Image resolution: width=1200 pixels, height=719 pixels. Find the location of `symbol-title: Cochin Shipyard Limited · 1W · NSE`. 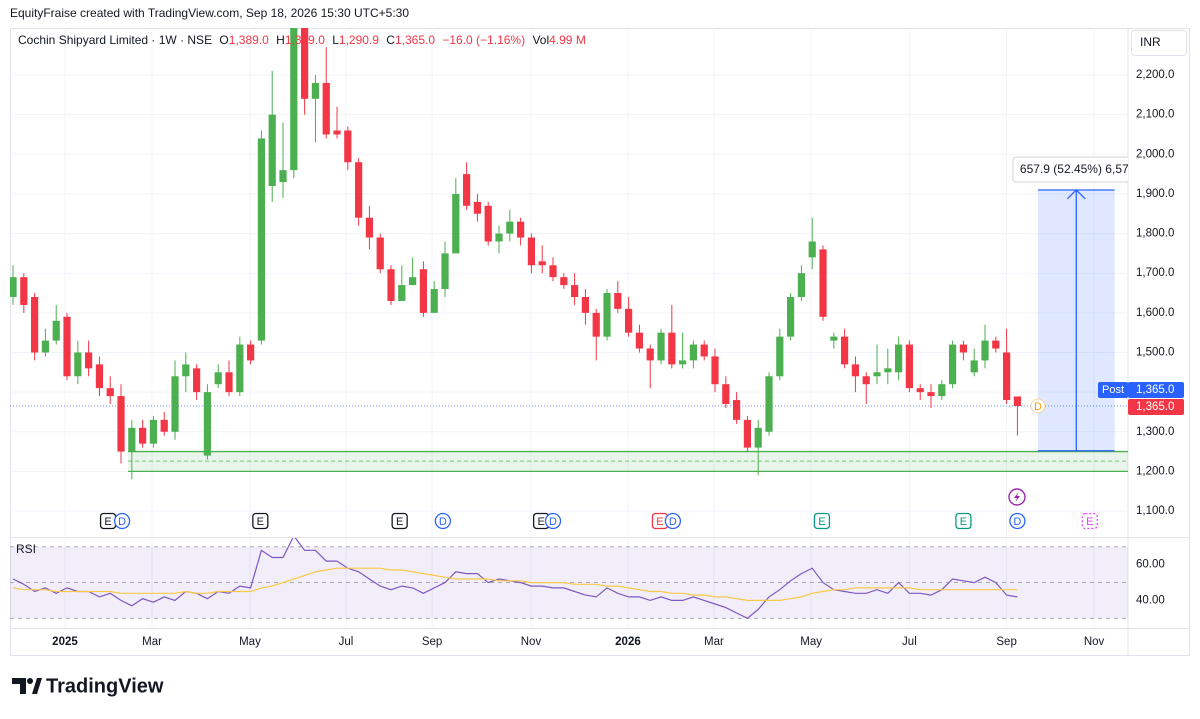

symbol-title: Cochin Shipyard Limited · 1W · NSE is located at coordinates (115, 40).